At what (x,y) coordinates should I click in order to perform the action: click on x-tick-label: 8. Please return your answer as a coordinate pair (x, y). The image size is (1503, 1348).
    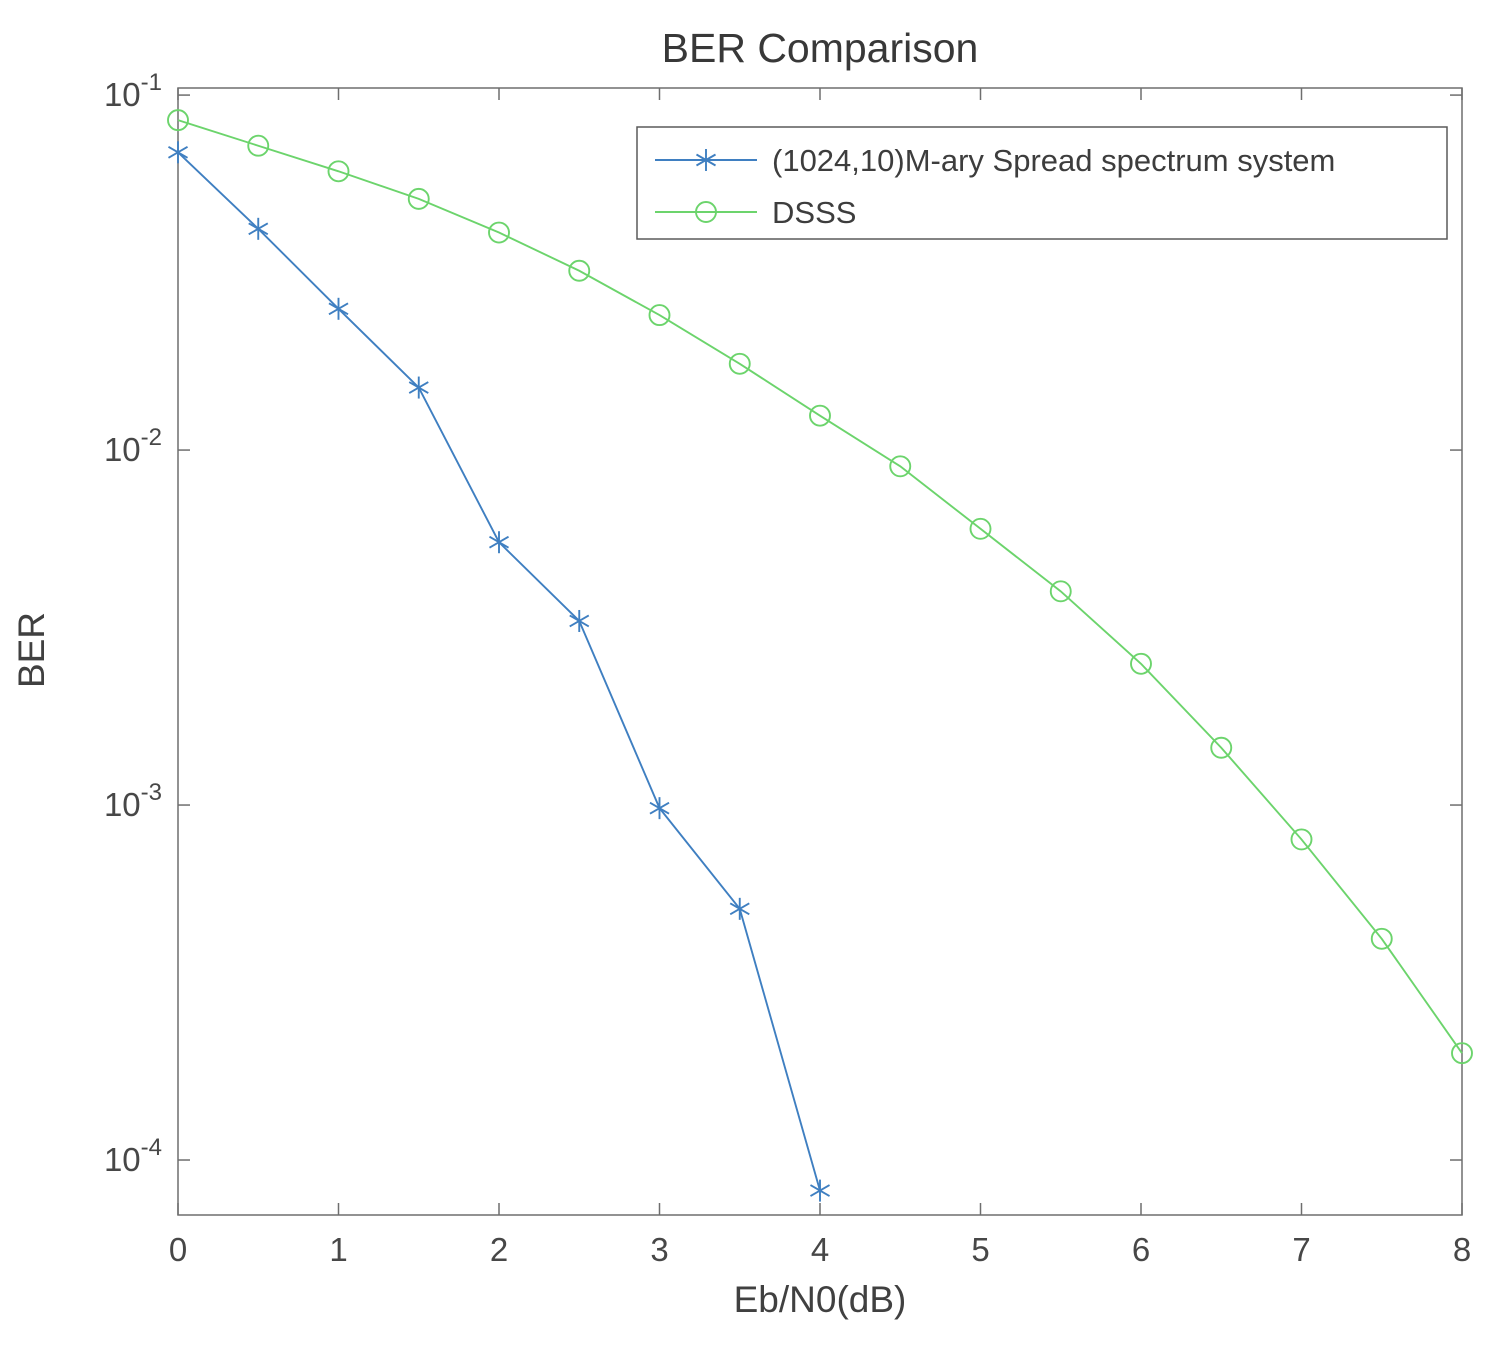
    Looking at the image, I should click on (1462, 1249).